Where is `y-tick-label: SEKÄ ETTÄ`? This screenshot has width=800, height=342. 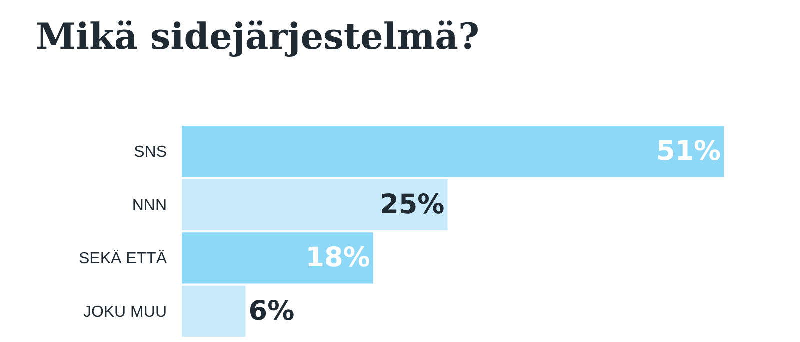
y-tick-label: SEKÄ ETTÄ is located at coordinates (123, 259).